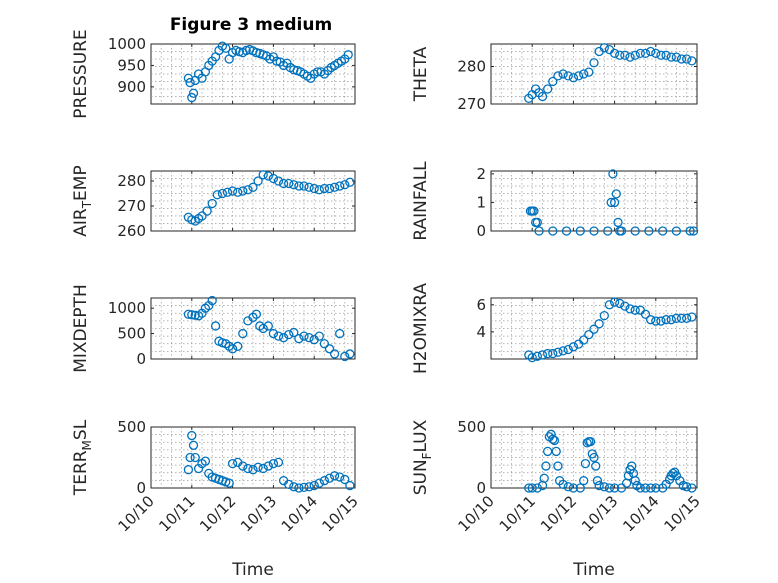 This screenshot has width=778, height=583. Describe the element at coordinates (213, 74) in the screenshot. I see `subplot-pressure: 900 950 1000 PRESSURE` at that location.